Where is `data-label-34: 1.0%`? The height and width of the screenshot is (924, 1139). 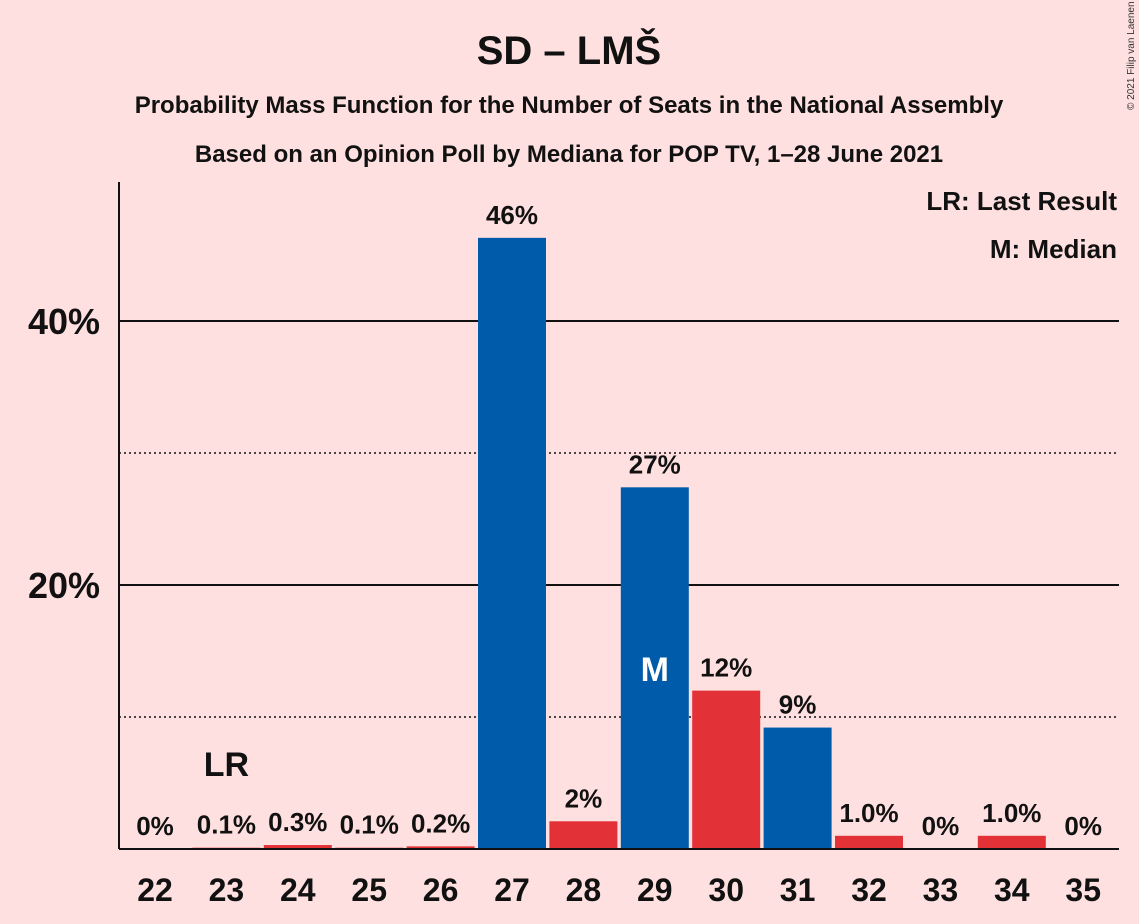
data-label-34: 1.0% is located at coordinates (1011, 813).